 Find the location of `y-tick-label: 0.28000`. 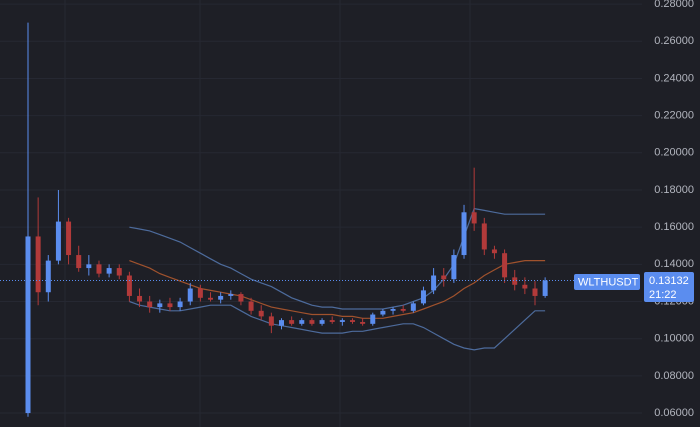

y-tick-label: 0.28000 is located at coordinates (674, 5).